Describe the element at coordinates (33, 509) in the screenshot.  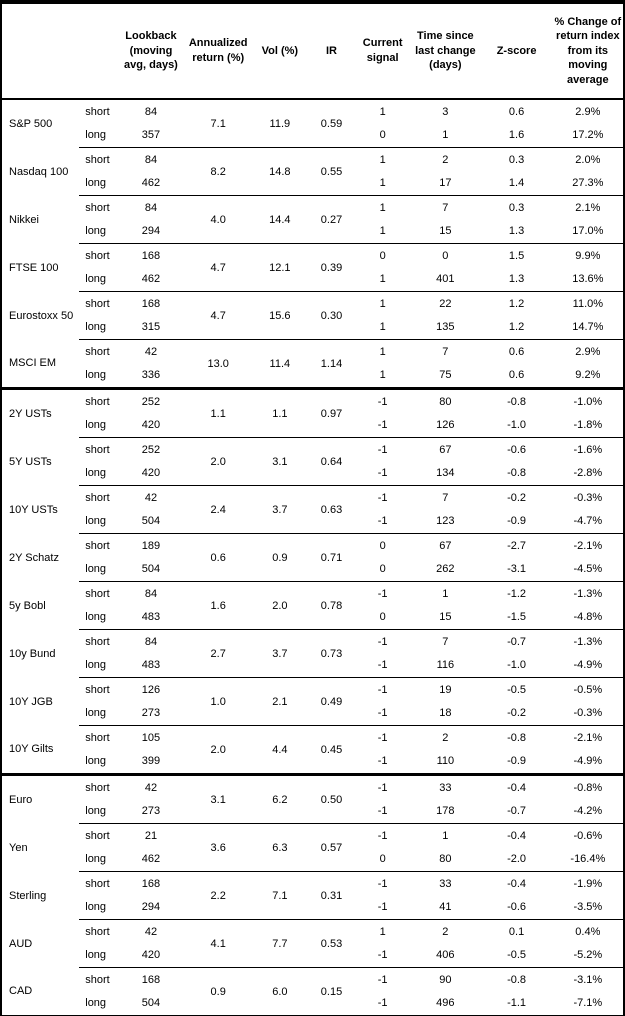
I see `asset-name: 10Y USTs` at that location.